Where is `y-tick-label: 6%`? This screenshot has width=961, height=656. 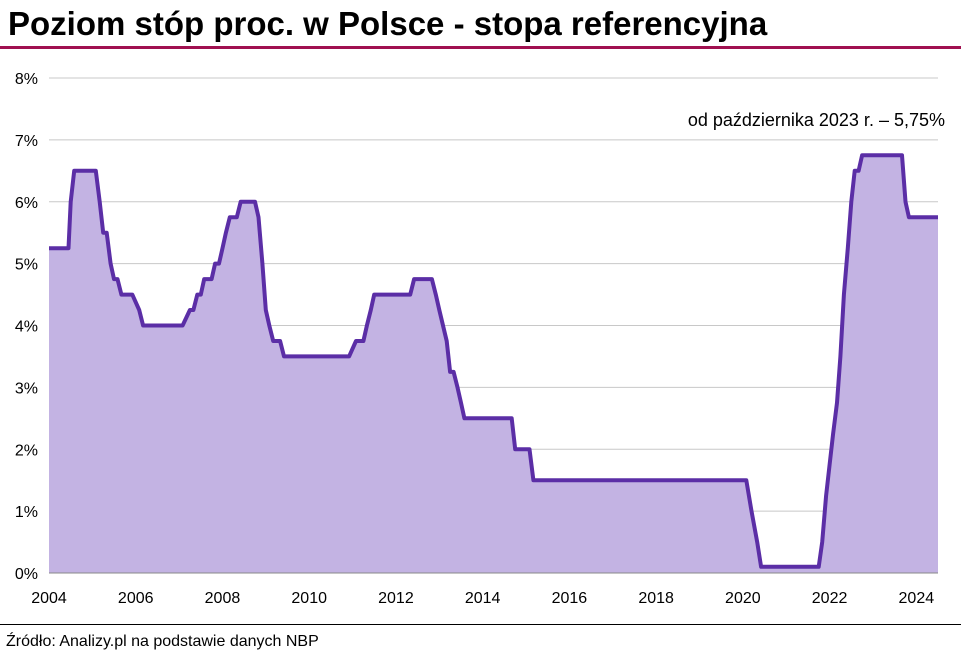
y-tick-label: 6% is located at coordinates (26, 203).